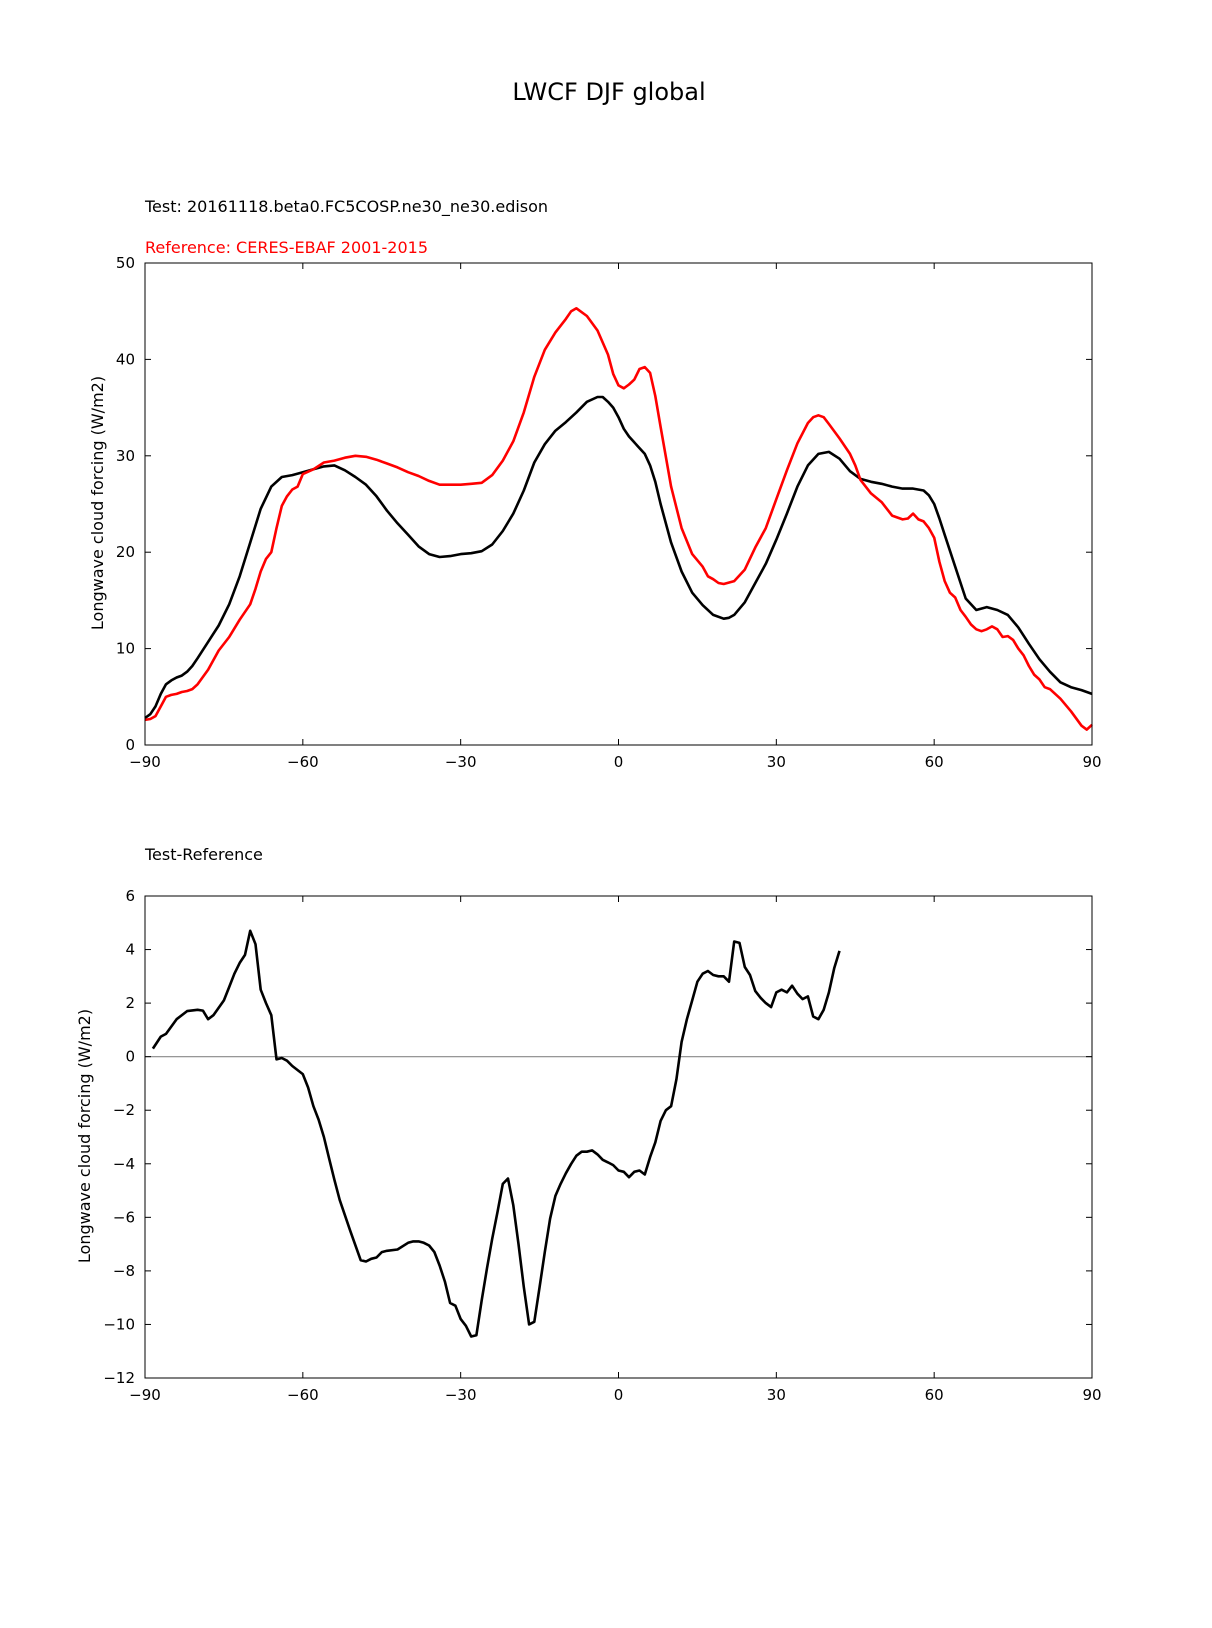 The image size is (1212, 1628). I want to click on top-y-tick-label: 20, so click(125, 552).